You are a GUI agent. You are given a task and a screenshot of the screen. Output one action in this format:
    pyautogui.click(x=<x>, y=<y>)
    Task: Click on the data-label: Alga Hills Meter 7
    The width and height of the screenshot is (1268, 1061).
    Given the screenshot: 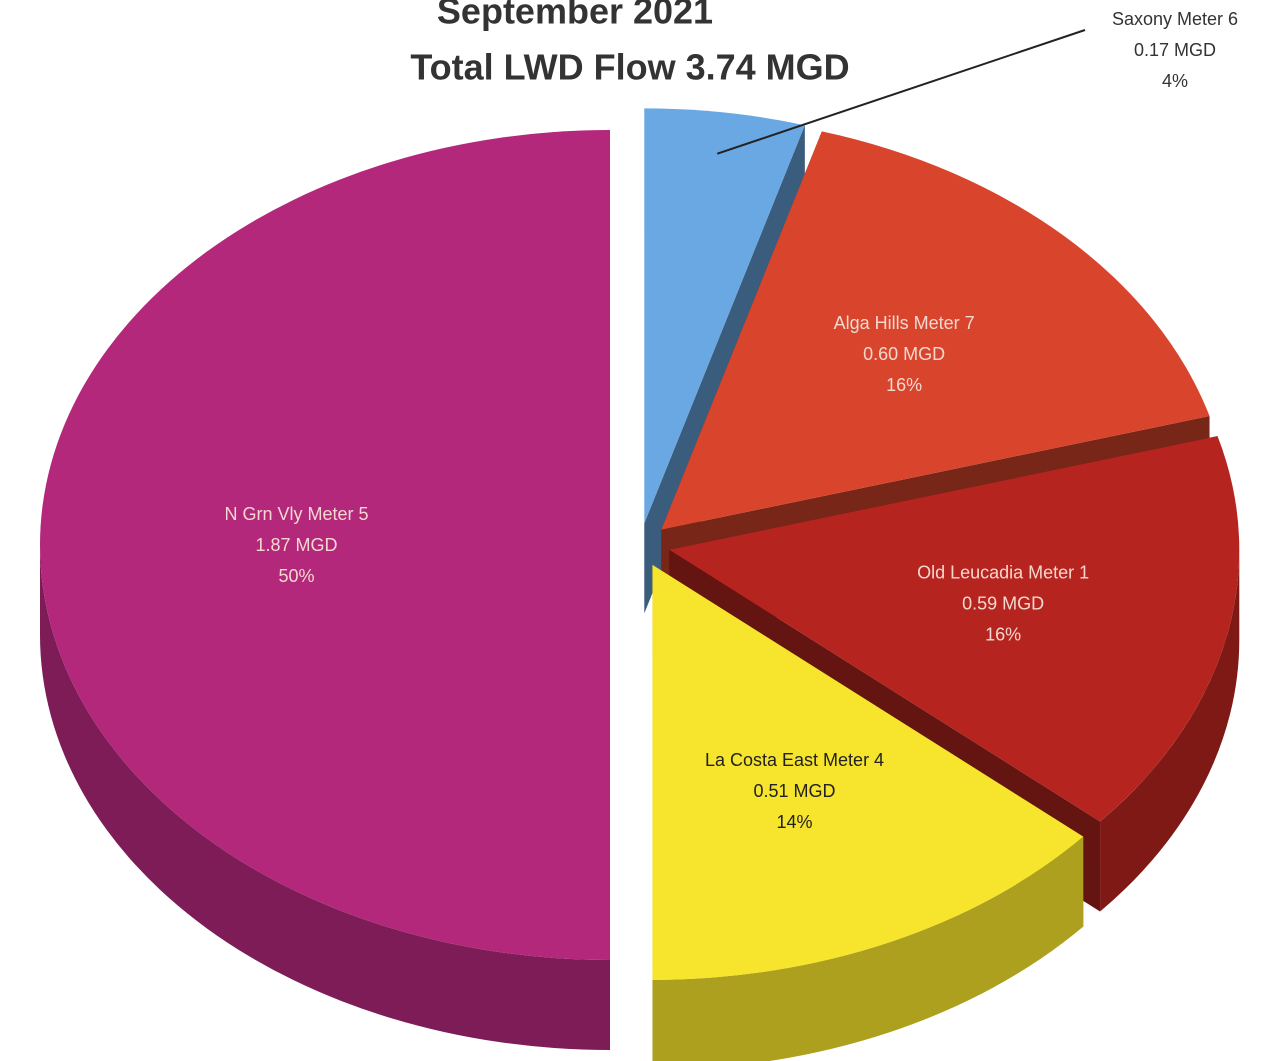 What is the action you would take?
    pyautogui.click(x=904, y=323)
    